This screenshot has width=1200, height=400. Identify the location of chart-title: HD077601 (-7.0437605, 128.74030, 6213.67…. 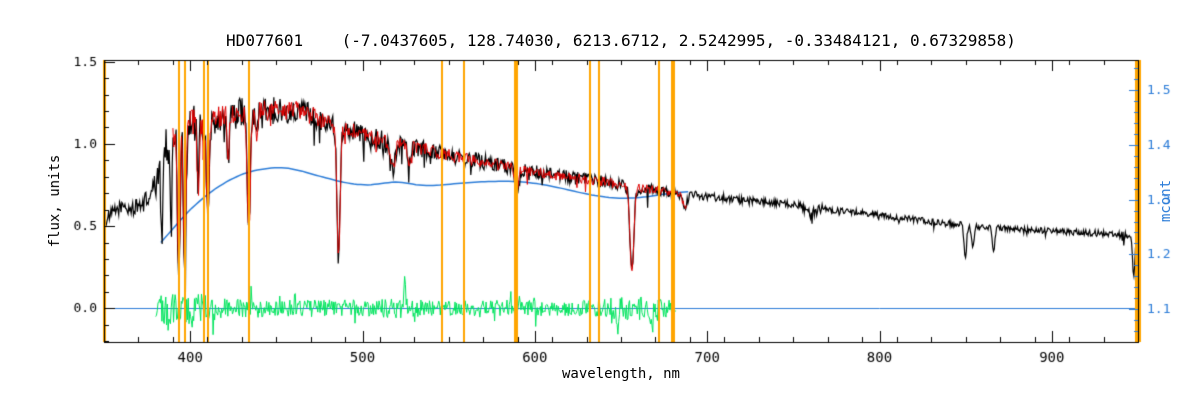
(621, 40).